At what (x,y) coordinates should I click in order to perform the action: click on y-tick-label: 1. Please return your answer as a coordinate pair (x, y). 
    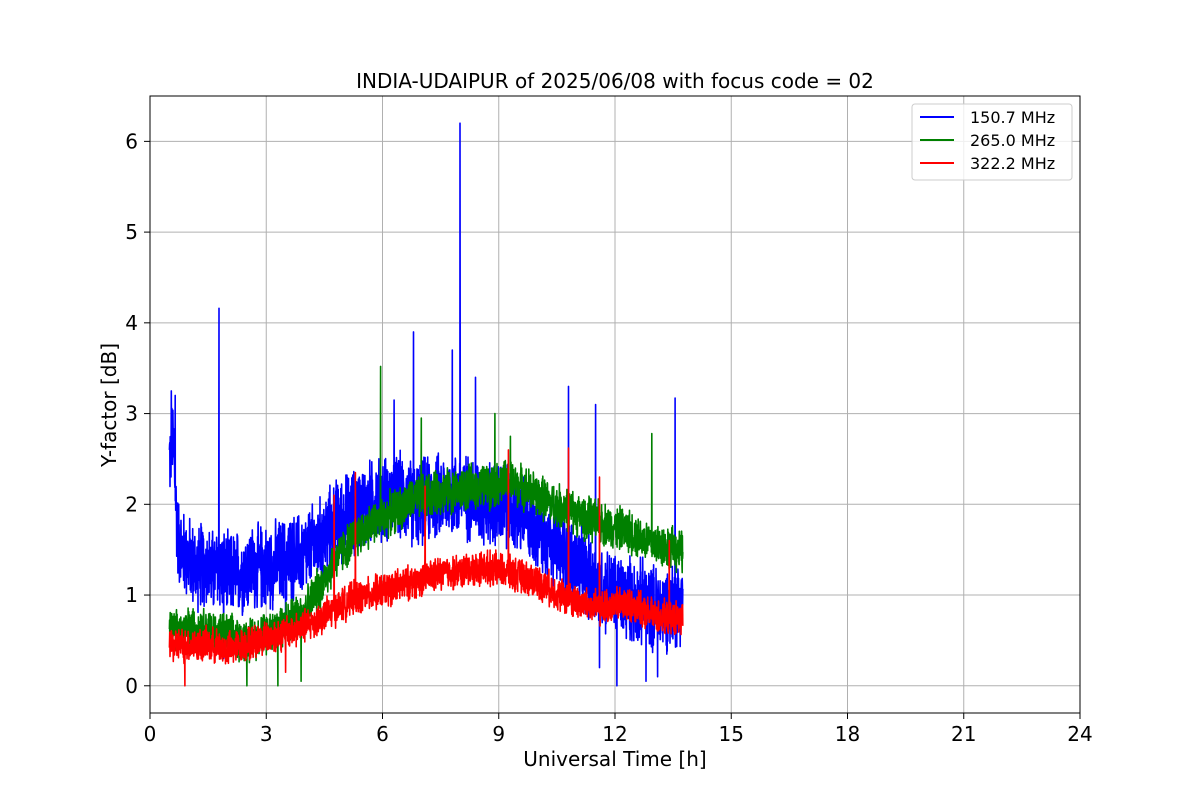
    Looking at the image, I should click on (131, 595).